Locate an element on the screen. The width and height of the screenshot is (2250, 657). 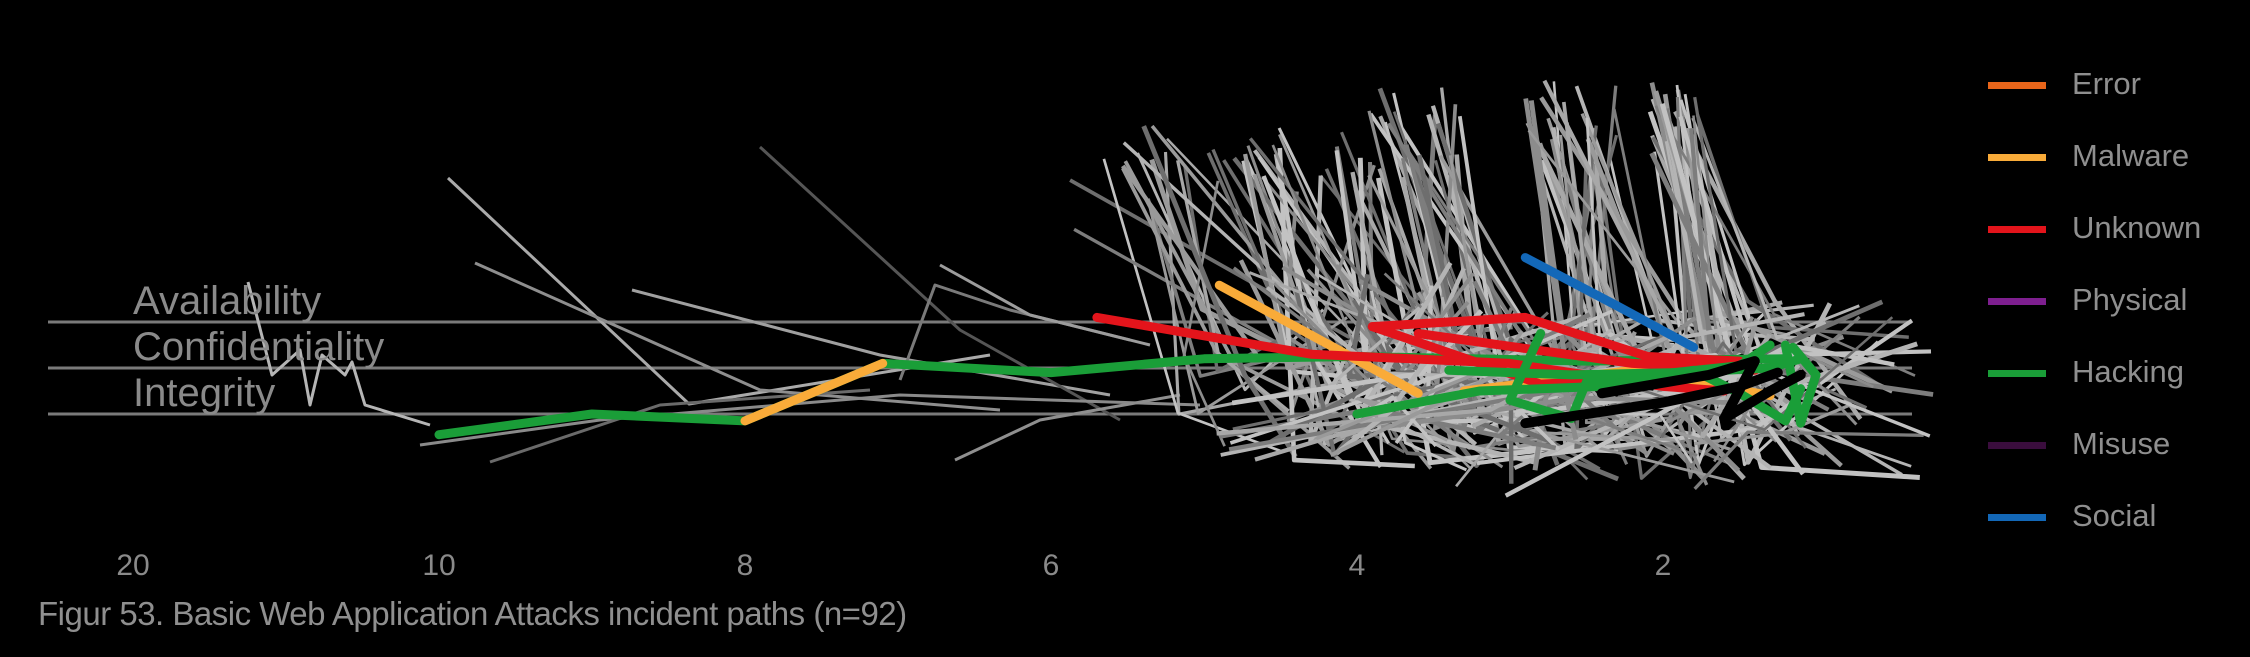
legend-label: Physical is located at coordinates (2130, 299).